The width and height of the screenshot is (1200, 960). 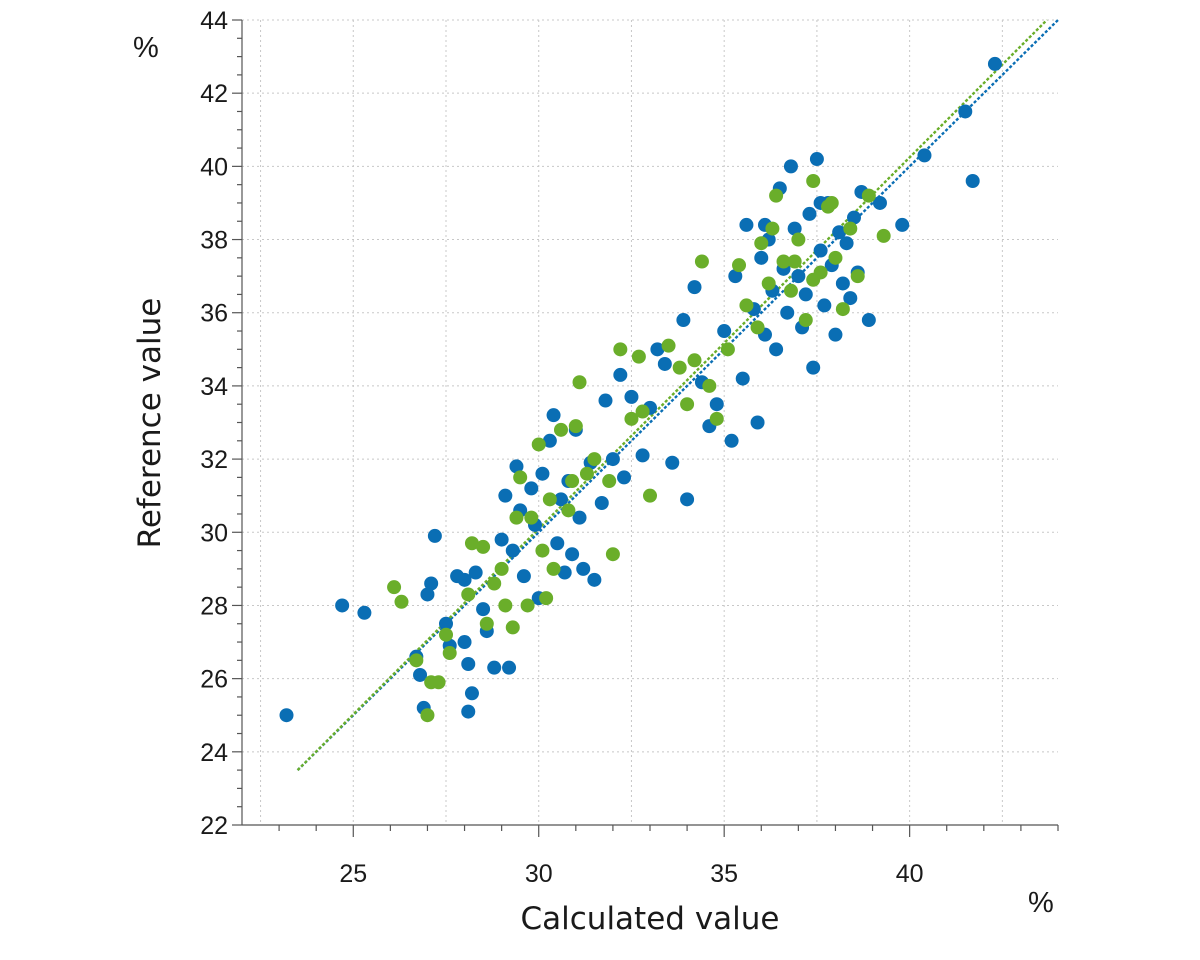 I want to click on y-axis-unit: %, so click(x=146, y=48).